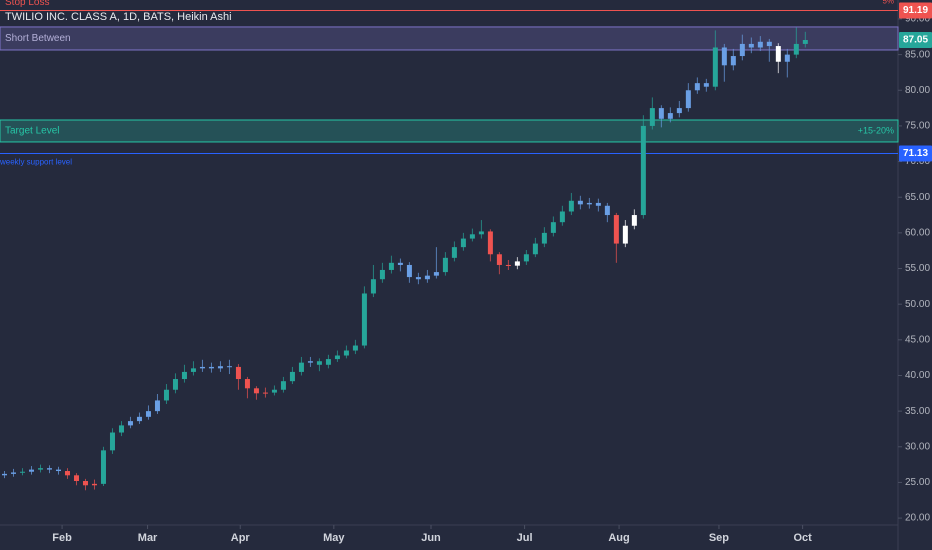  What do you see at coordinates (876, 130) in the screenshot?
I see `target-zone-note: +15-20%` at bounding box center [876, 130].